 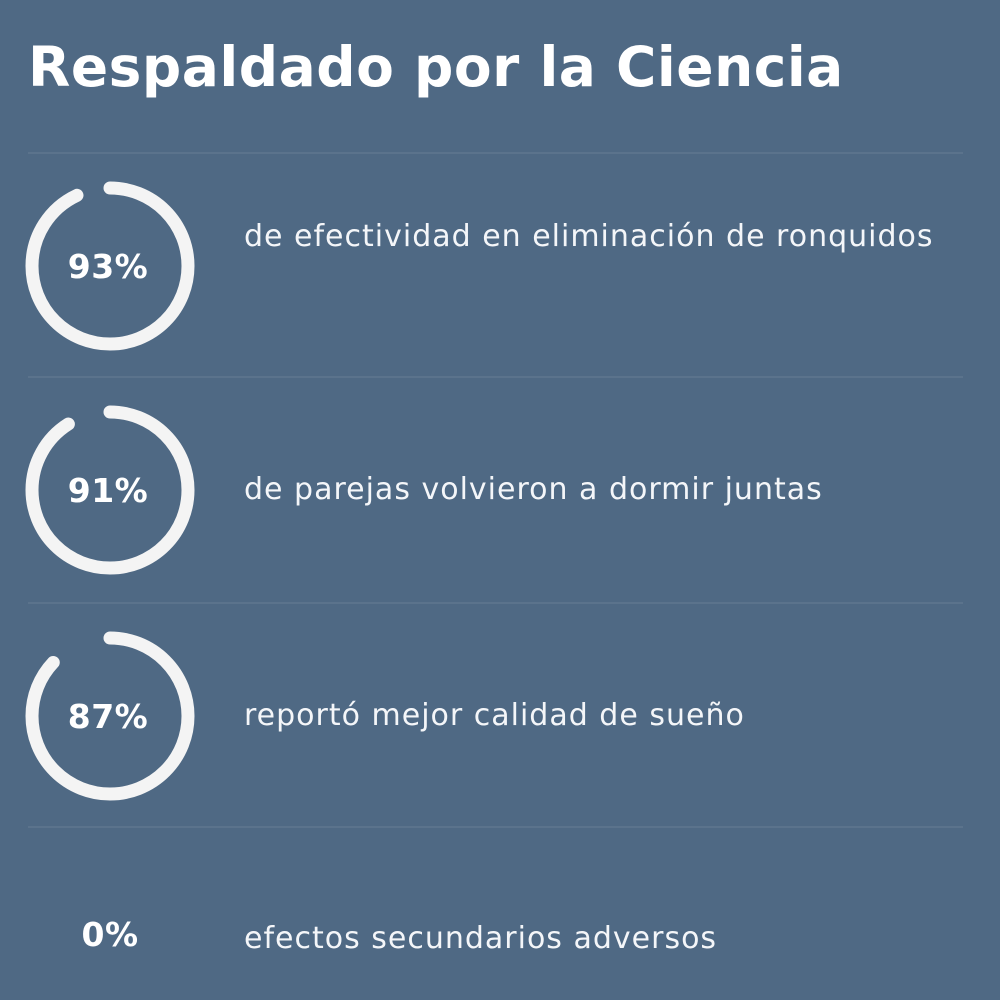 I want to click on stat-description: efectos secundarios adversos, so click(x=481, y=938).